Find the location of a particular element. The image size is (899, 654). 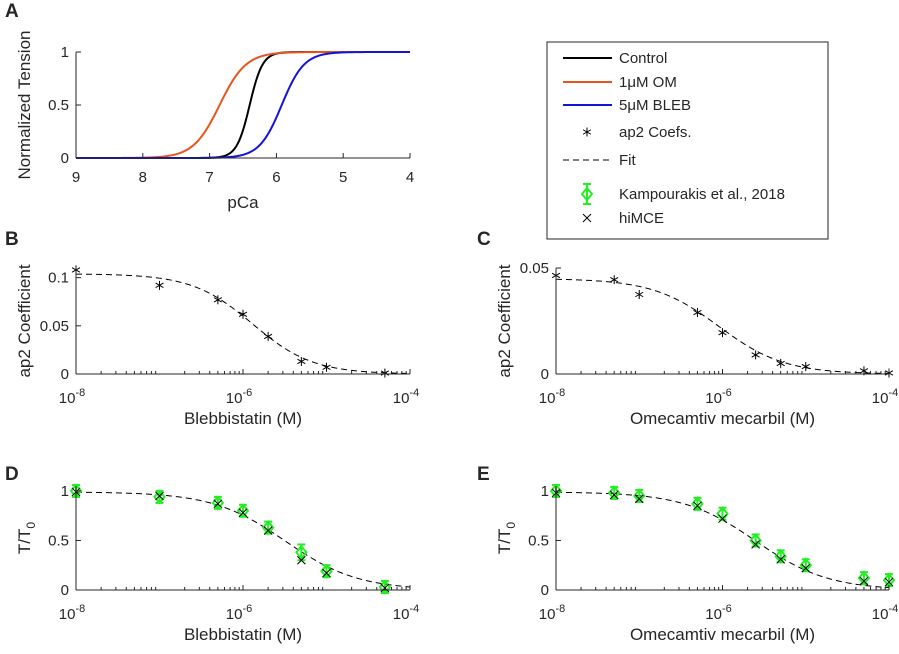

y-axis-label-subscript: 0 is located at coordinates (31, 525).